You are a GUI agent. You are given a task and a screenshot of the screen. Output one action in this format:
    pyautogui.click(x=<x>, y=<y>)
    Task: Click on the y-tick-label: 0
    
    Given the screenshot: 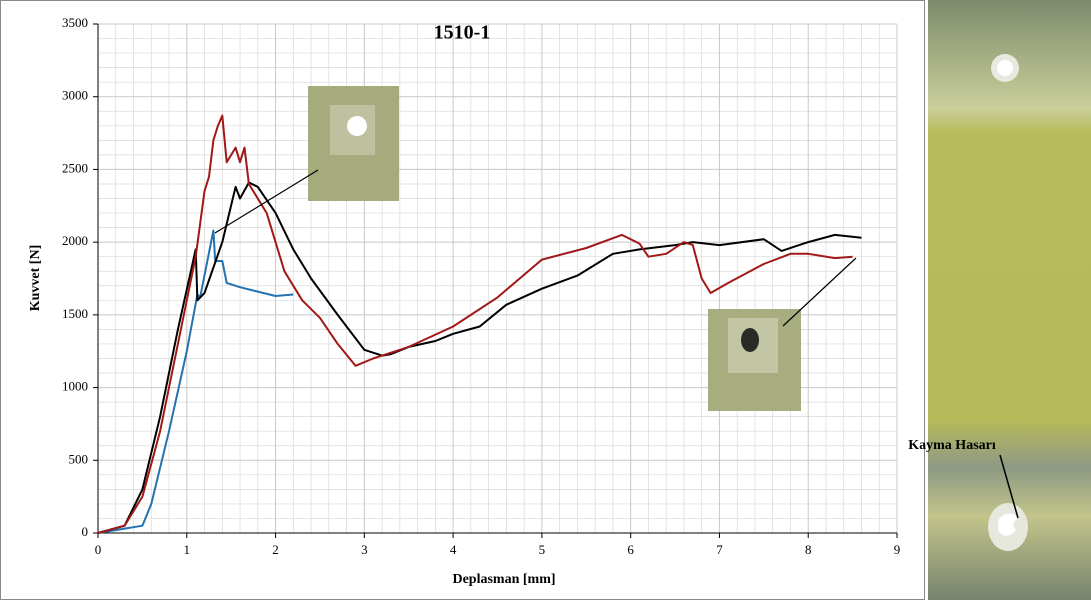 What is the action you would take?
    pyautogui.click(x=85, y=531)
    